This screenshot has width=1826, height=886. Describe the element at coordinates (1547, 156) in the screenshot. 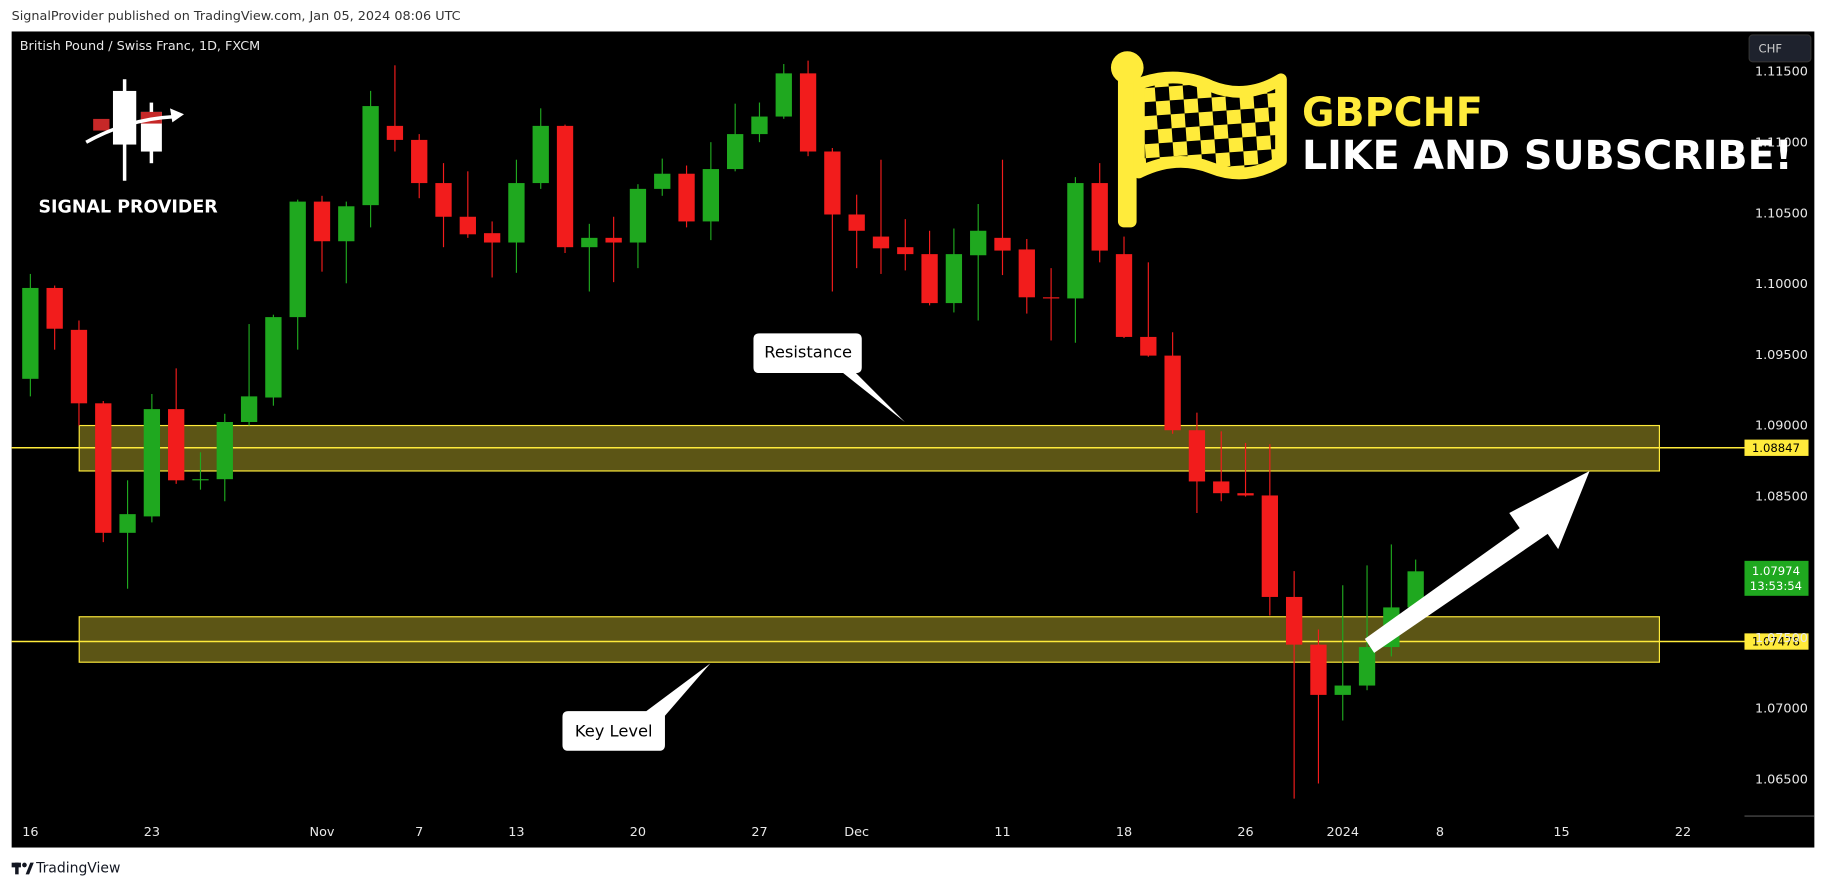

I see `banner-text: LIKE AND SUBSCRIBE!` at that location.